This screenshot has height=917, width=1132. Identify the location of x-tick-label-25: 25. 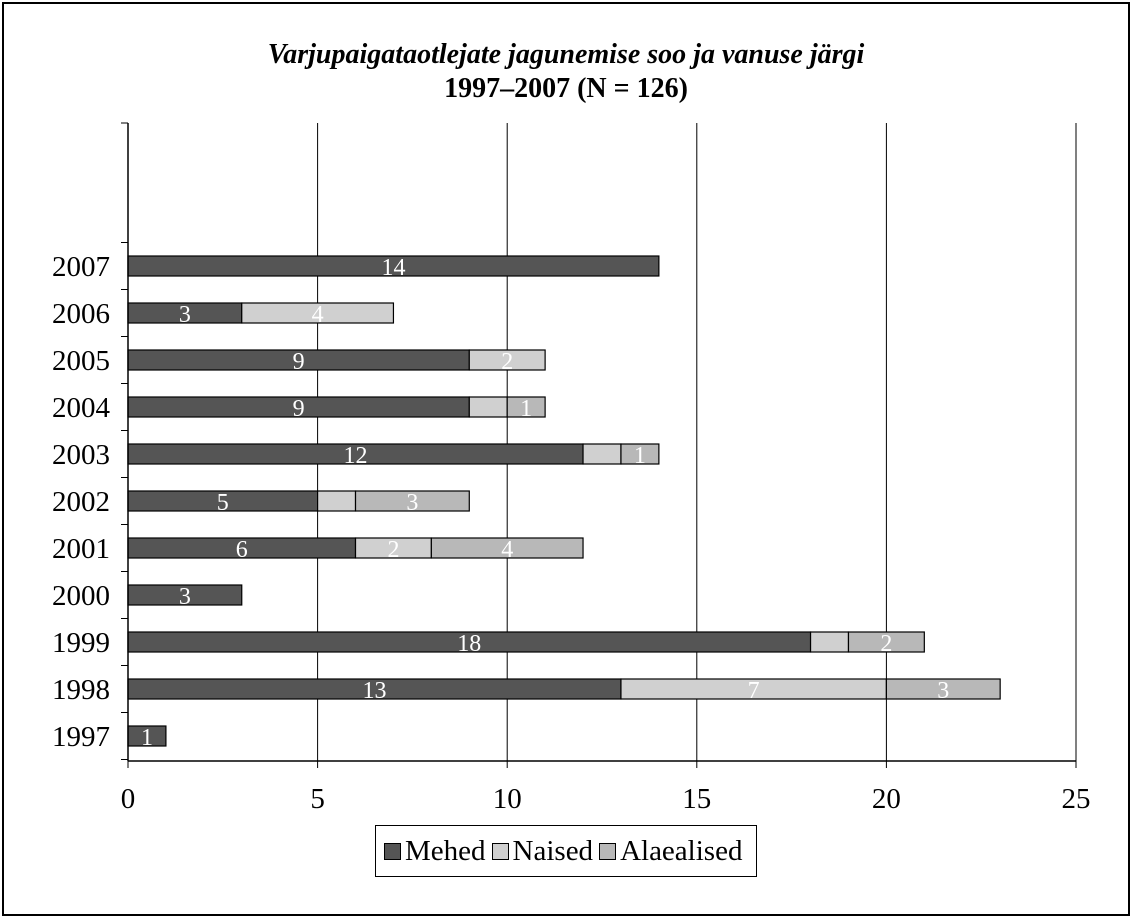
(1076, 799).